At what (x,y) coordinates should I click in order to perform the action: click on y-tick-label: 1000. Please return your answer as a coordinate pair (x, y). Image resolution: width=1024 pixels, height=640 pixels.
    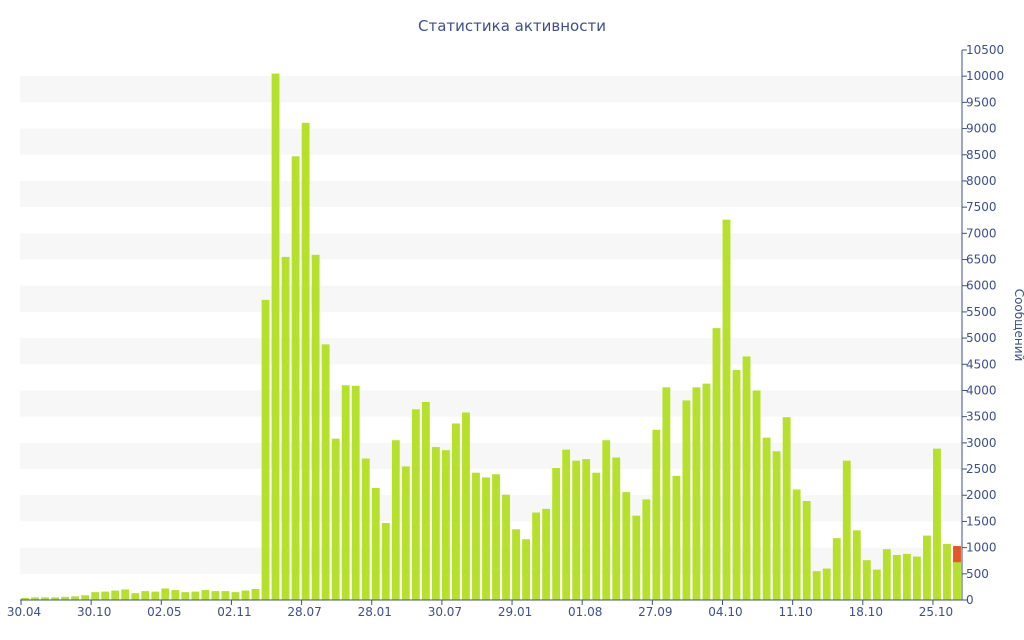
    Looking at the image, I should click on (981, 548).